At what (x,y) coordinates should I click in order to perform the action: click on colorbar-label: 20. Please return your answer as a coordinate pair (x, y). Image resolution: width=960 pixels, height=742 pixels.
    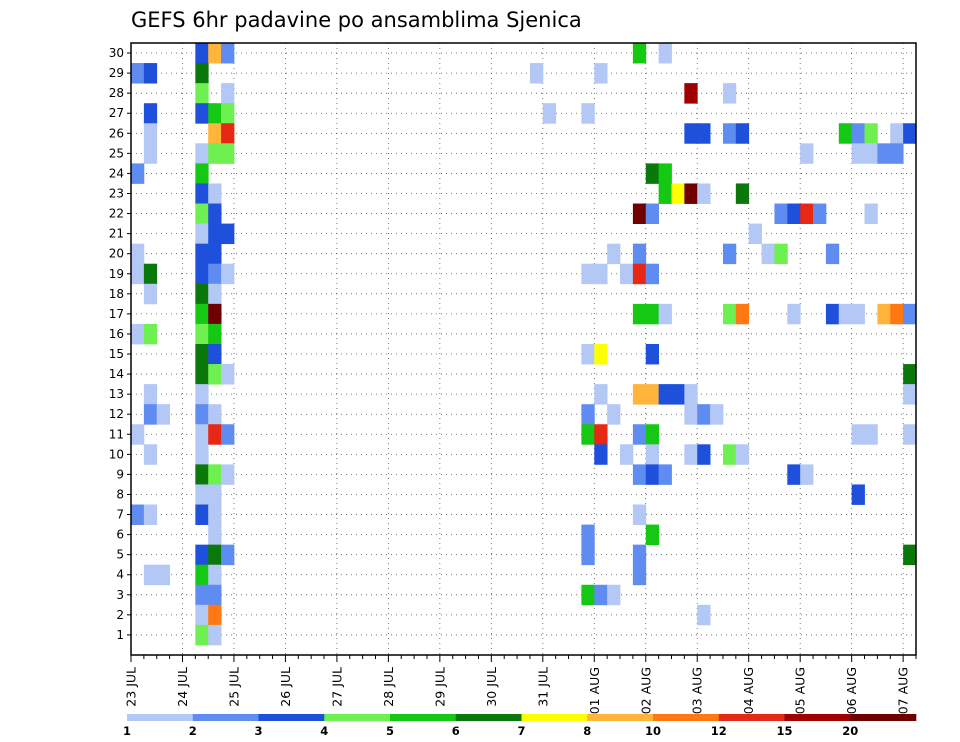
    Looking at the image, I should click on (850, 731).